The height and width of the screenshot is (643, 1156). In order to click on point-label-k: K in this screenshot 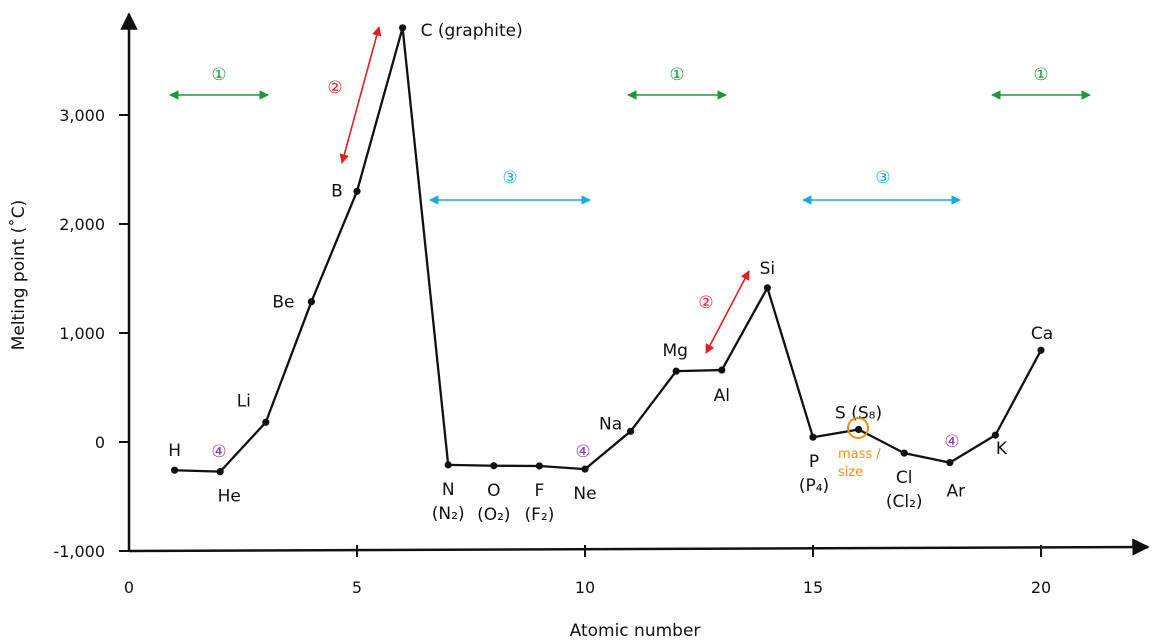, I will do `click(1002, 449)`.